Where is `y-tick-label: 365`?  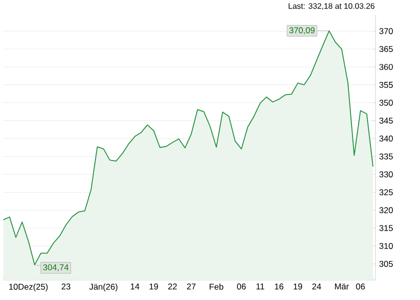
y-tick-label: 365 is located at coordinates (386, 49).